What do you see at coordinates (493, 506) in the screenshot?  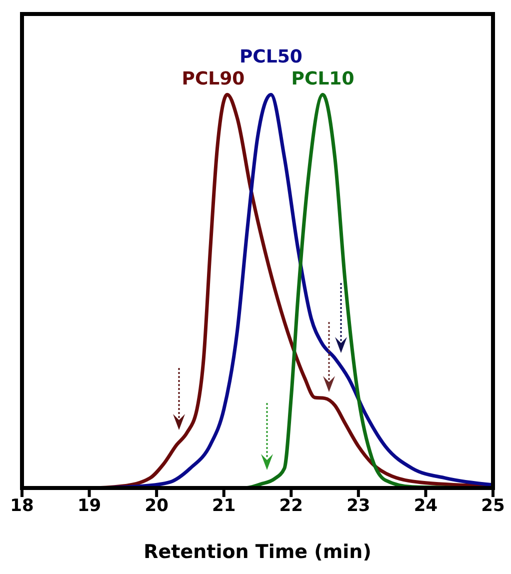 I see `x-tick-label: 25` at bounding box center [493, 506].